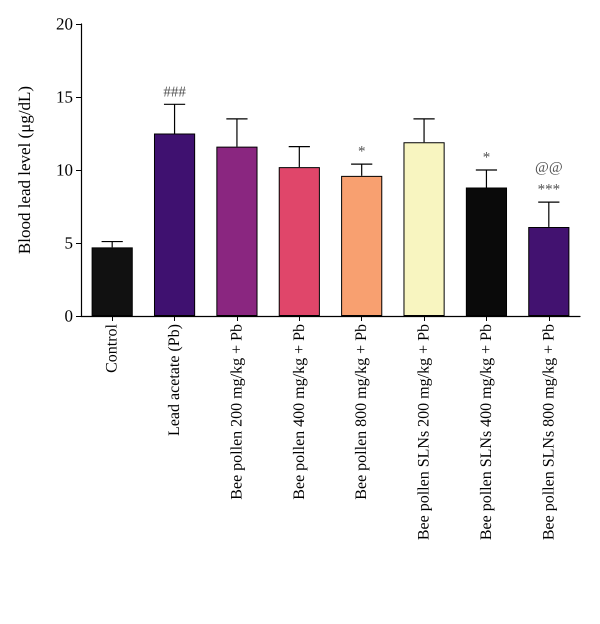 The width and height of the screenshot is (600, 624). I want to click on y-tick-label: 20, so click(64, 24).